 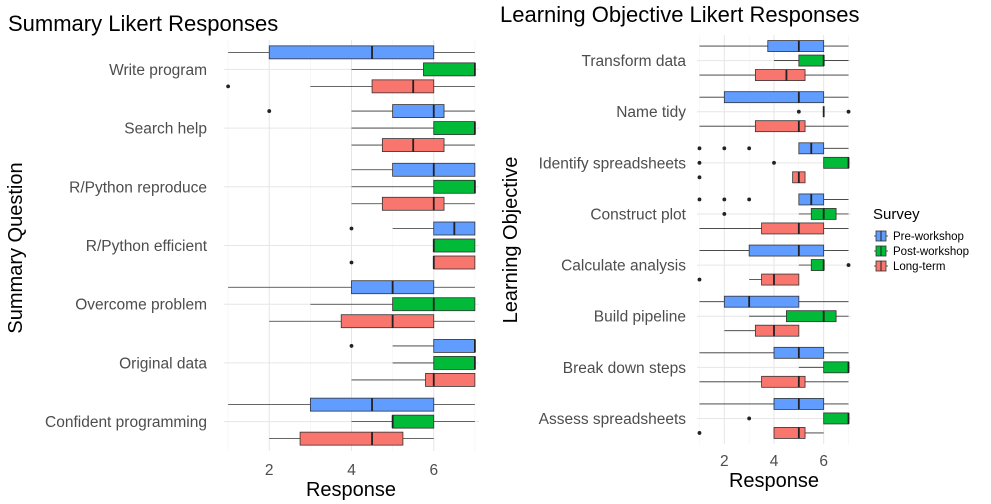 I want to click on boxplot-long-term-break-down-steps, so click(x=774, y=381).